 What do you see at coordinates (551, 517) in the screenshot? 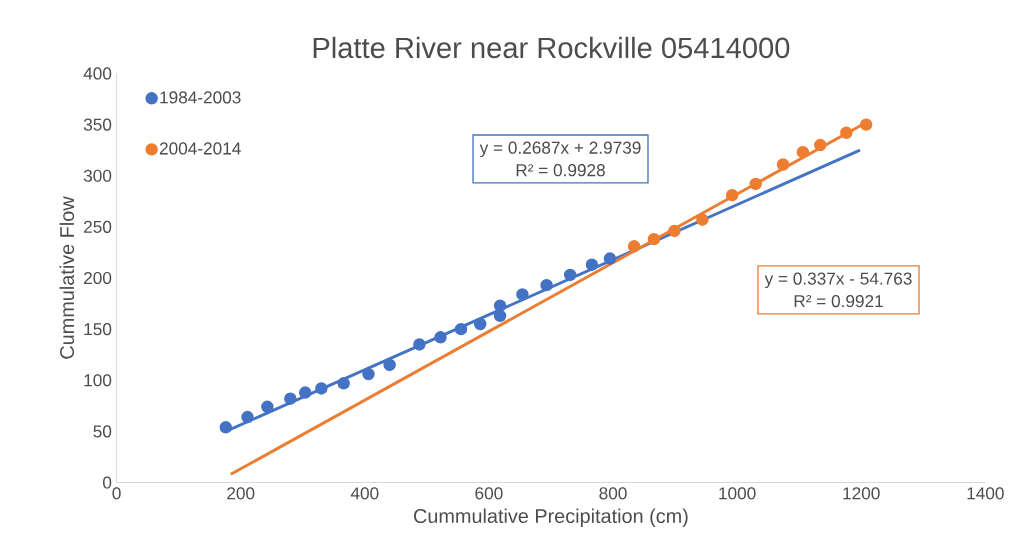
I see `x-axis-title: Cummulative Precipitation (cm)` at bounding box center [551, 517].